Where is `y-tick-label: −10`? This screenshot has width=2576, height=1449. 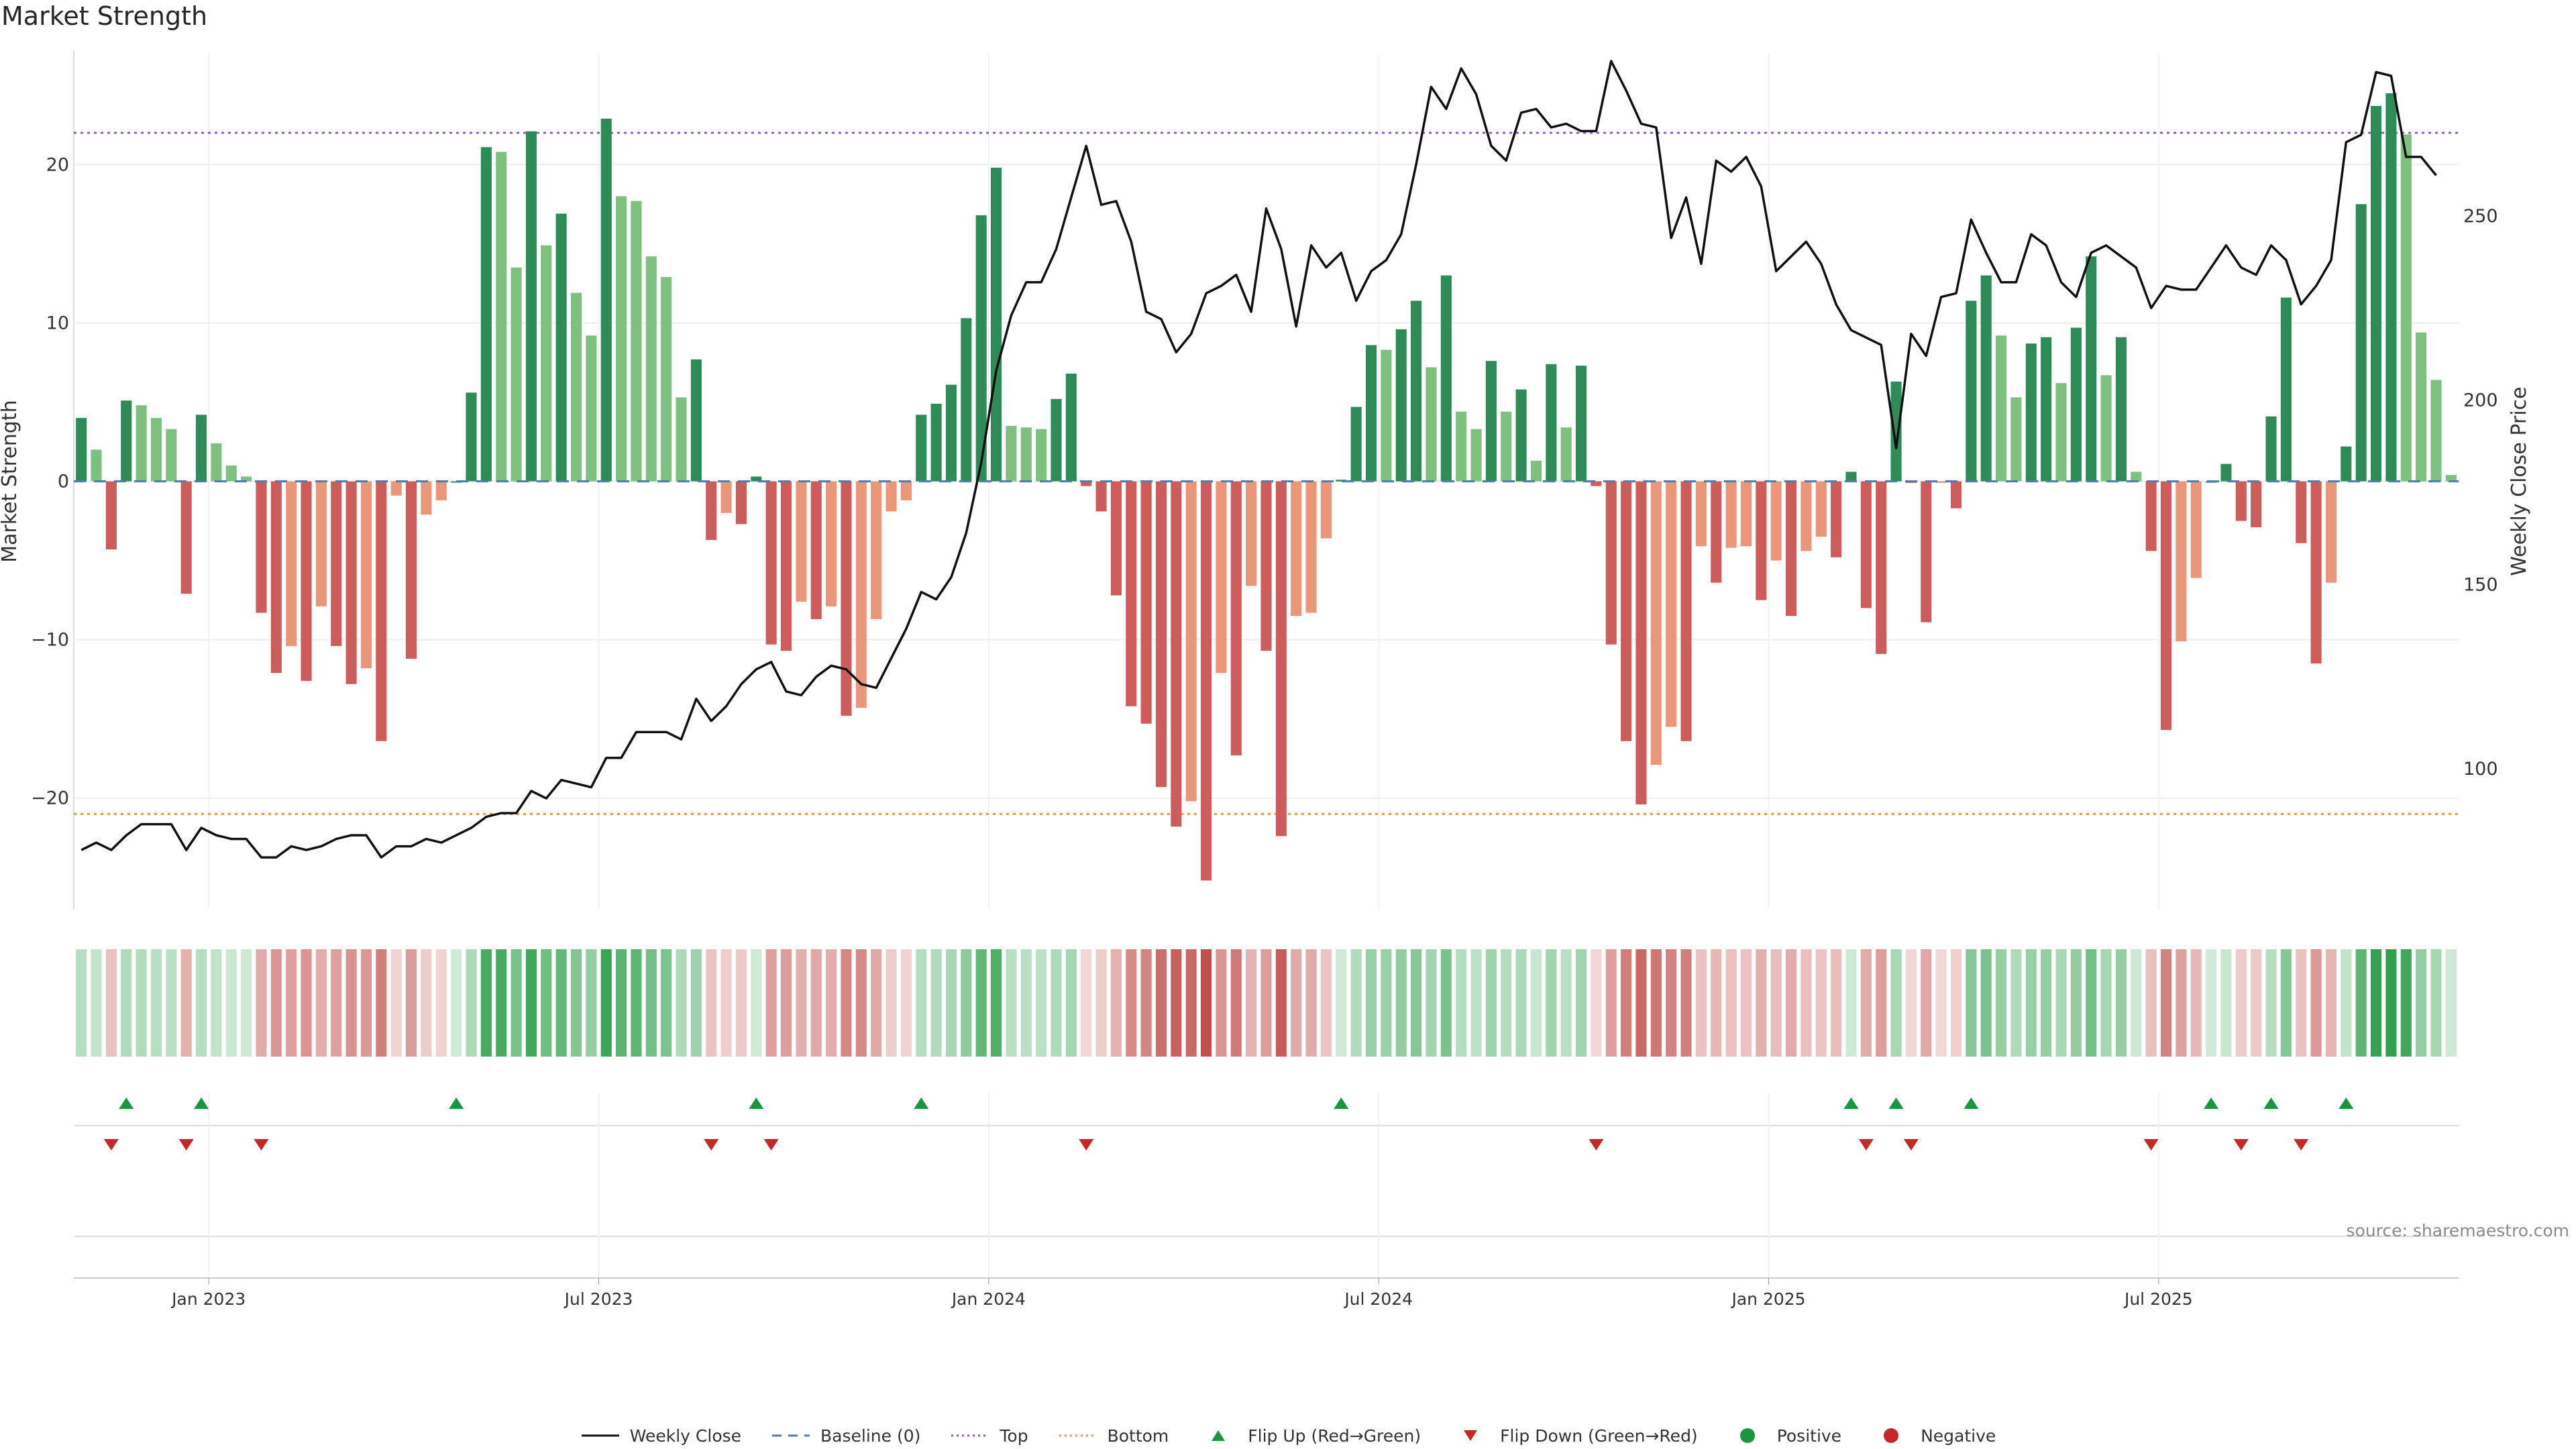
y-tick-label: −10 is located at coordinates (50, 640).